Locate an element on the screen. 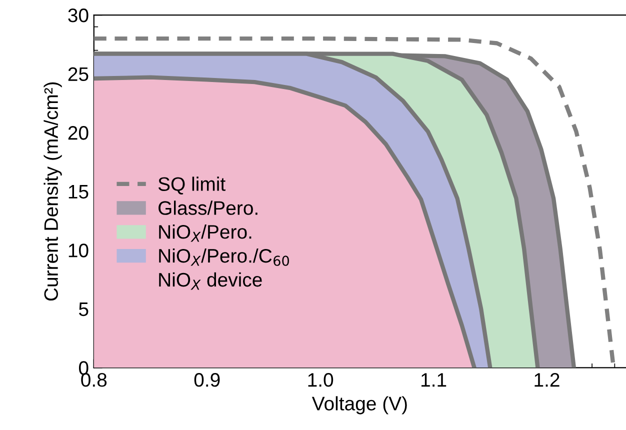  legend-label: Glass/Pero. is located at coordinates (208, 207).